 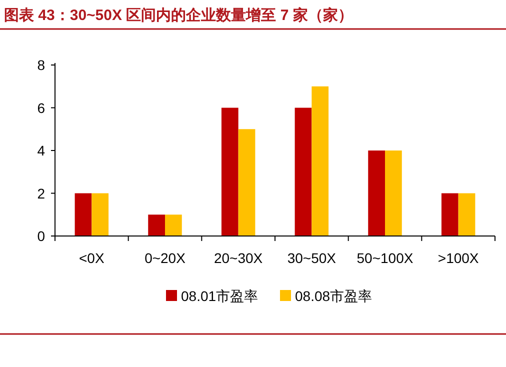 I want to click on y-tick-label: 4, so click(x=41, y=150).